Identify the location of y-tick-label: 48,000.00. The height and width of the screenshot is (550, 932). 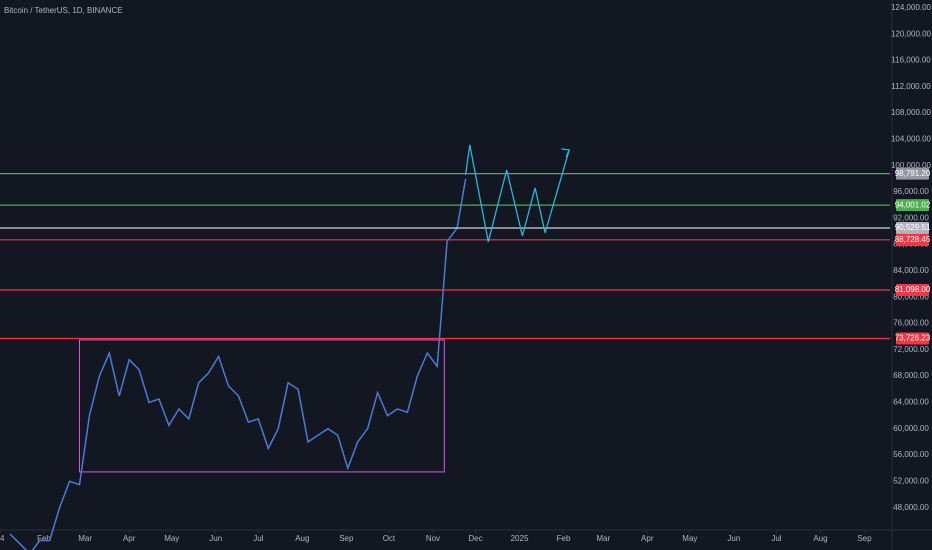
(911, 507).